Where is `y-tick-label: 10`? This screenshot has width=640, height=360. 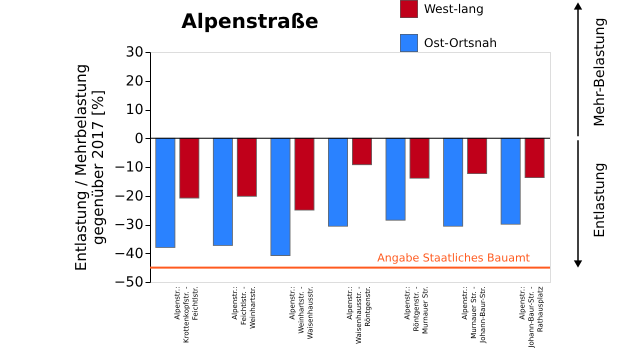
y-tick-label: 10 is located at coordinates (135, 110).